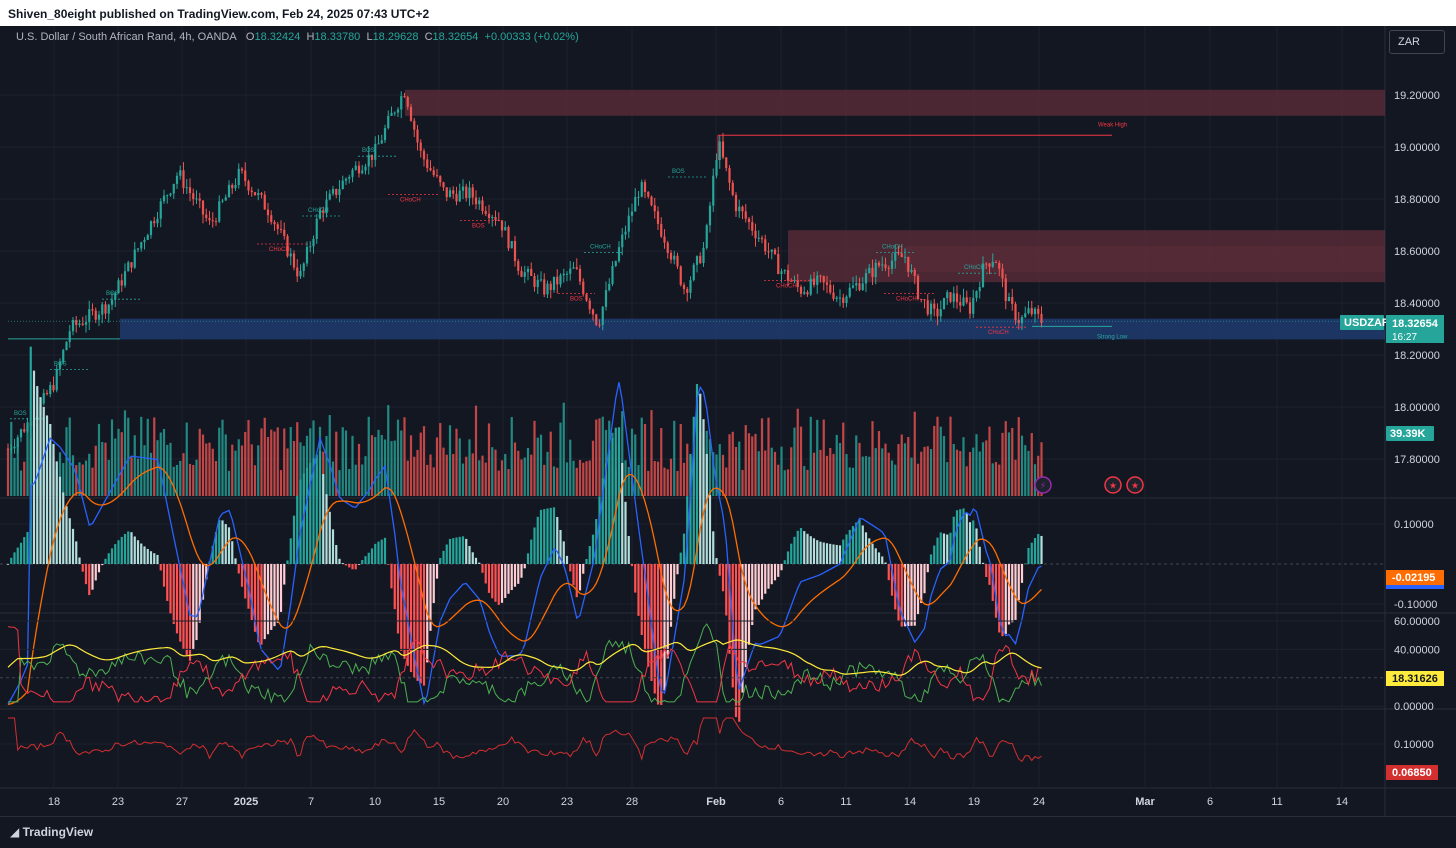  What do you see at coordinates (395, 37) in the screenshot?
I see `legend-low: 18.29628` at bounding box center [395, 37].